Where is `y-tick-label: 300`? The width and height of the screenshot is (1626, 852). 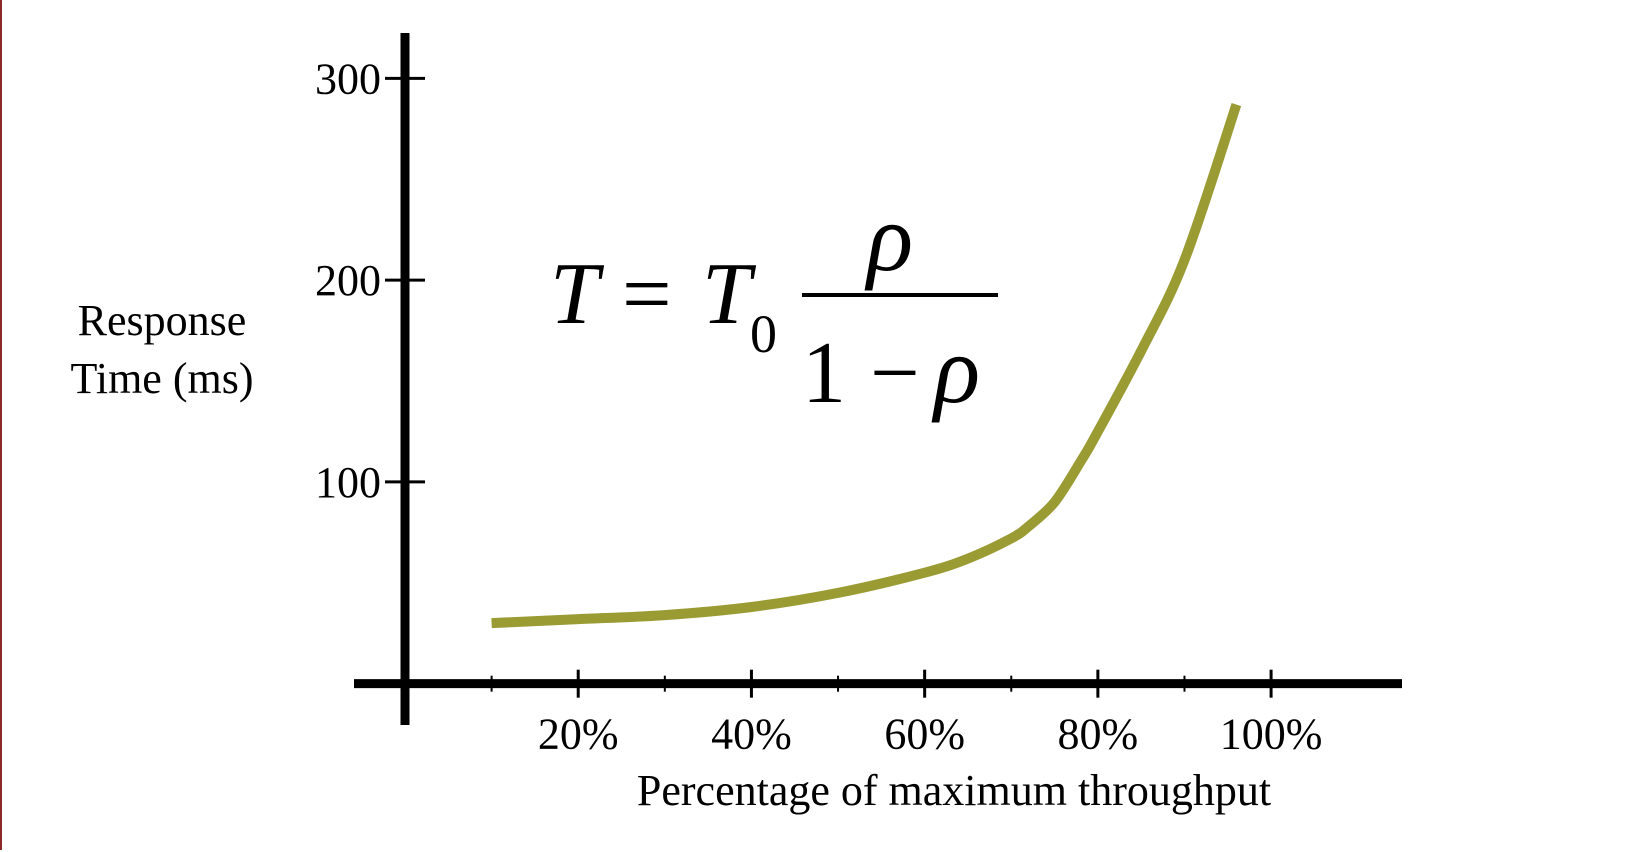
y-tick-label: 300 is located at coordinates (348, 78).